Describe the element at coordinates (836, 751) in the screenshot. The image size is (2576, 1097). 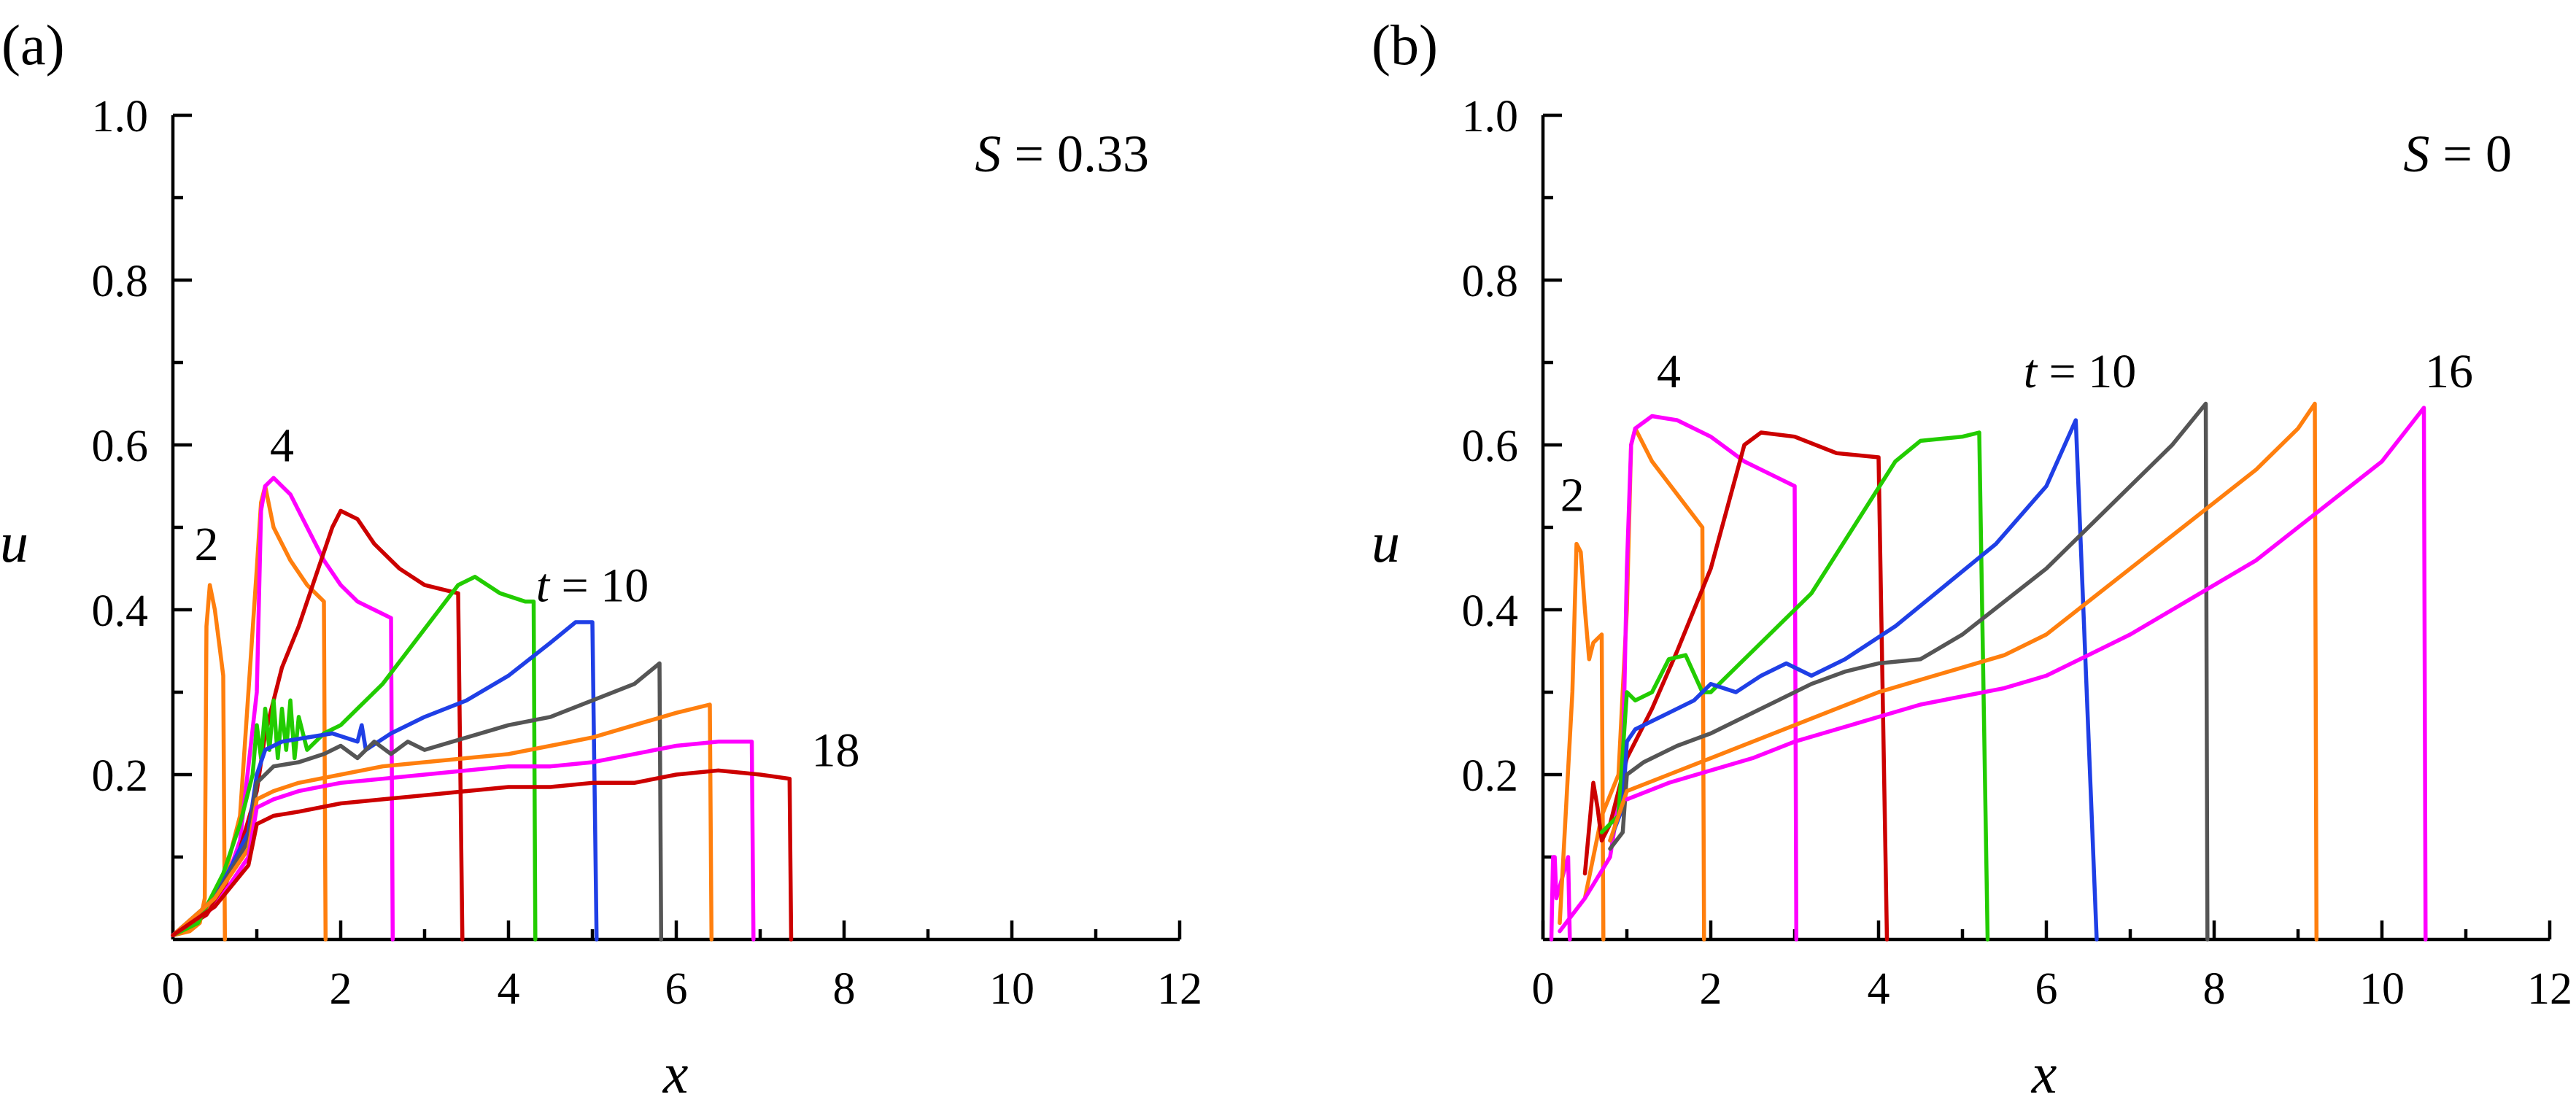
I see `curve-label: 18` at that location.